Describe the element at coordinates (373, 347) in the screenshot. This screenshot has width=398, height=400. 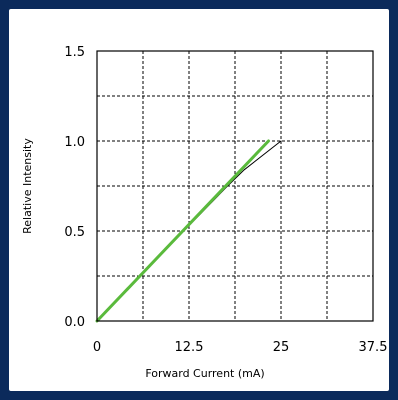
I see `x-tick-label: 37.5` at that location.